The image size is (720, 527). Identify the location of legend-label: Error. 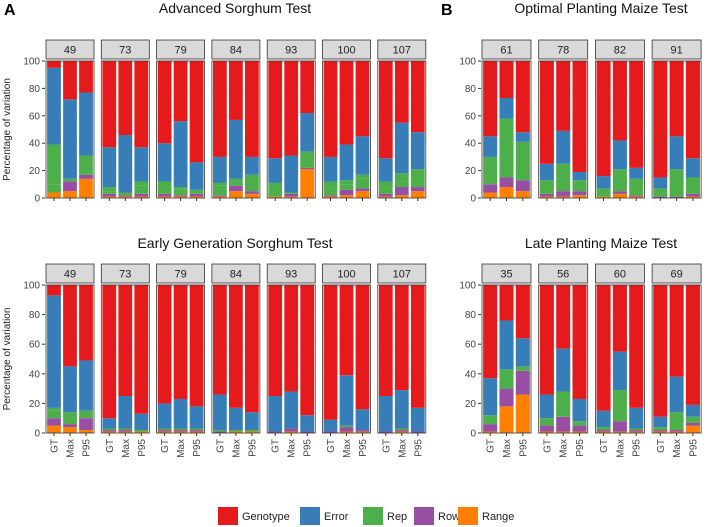
(336, 517).